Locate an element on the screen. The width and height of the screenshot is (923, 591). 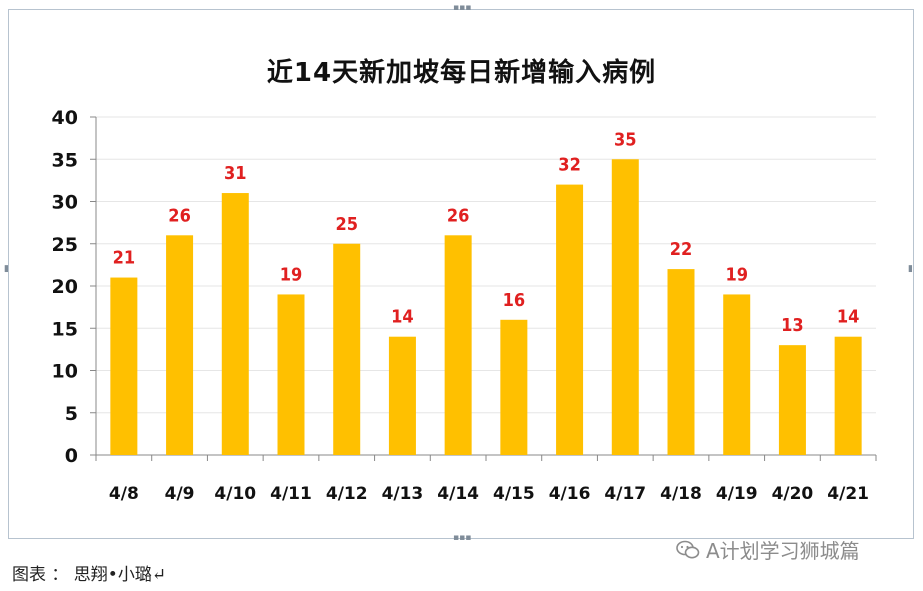
data-label: 13 is located at coordinates (792, 325).